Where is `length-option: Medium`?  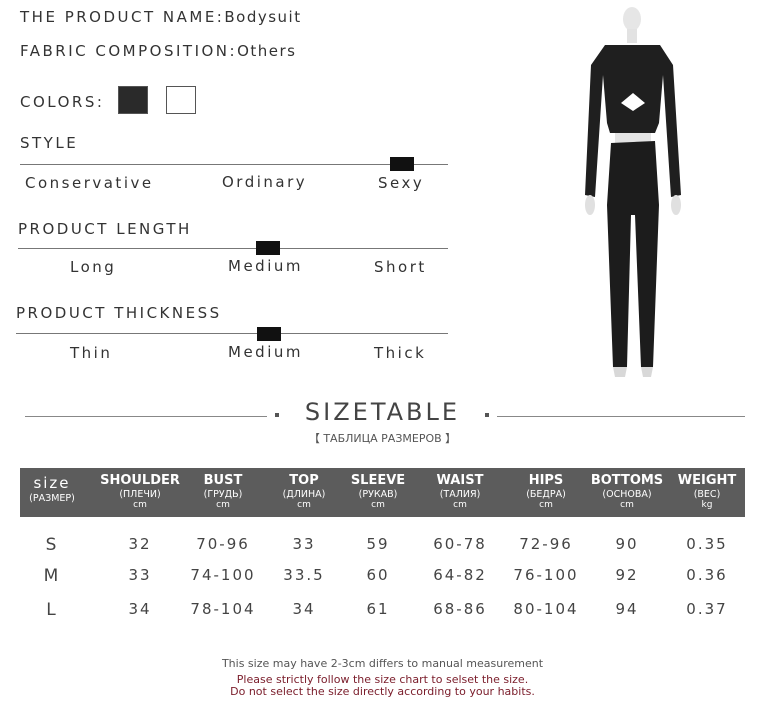 length-option: Medium is located at coordinates (265, 266).